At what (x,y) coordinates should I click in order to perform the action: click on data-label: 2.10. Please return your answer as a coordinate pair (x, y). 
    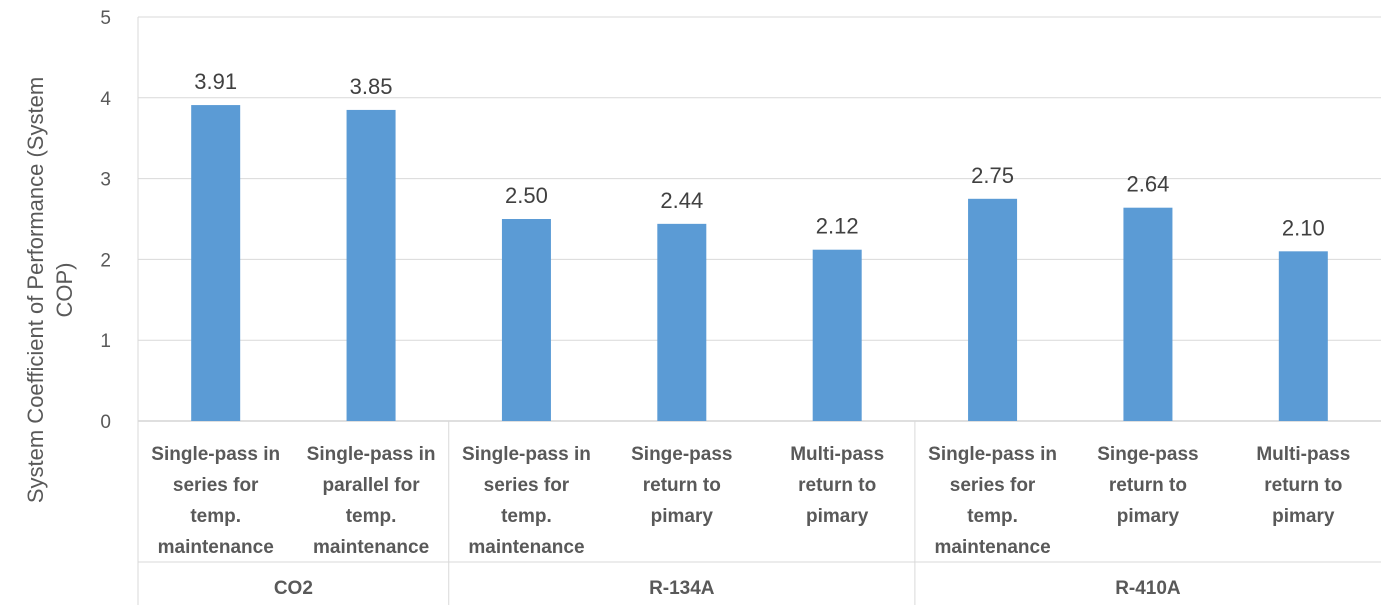
    Looking at the image, I should click on (1303, 227).